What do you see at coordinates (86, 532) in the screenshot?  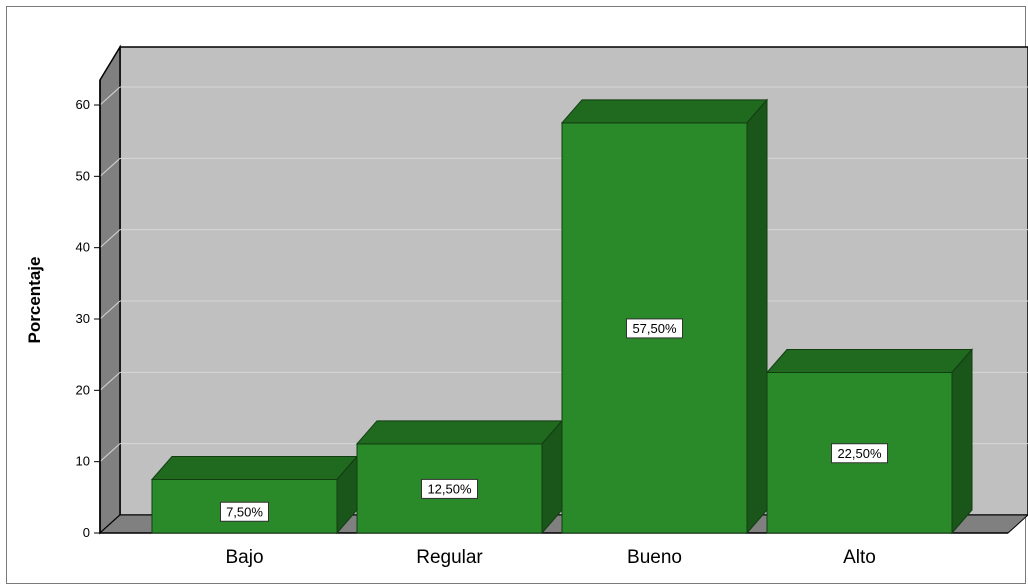 I see `y-tick-label: 0` at bounding box center [86, 532].